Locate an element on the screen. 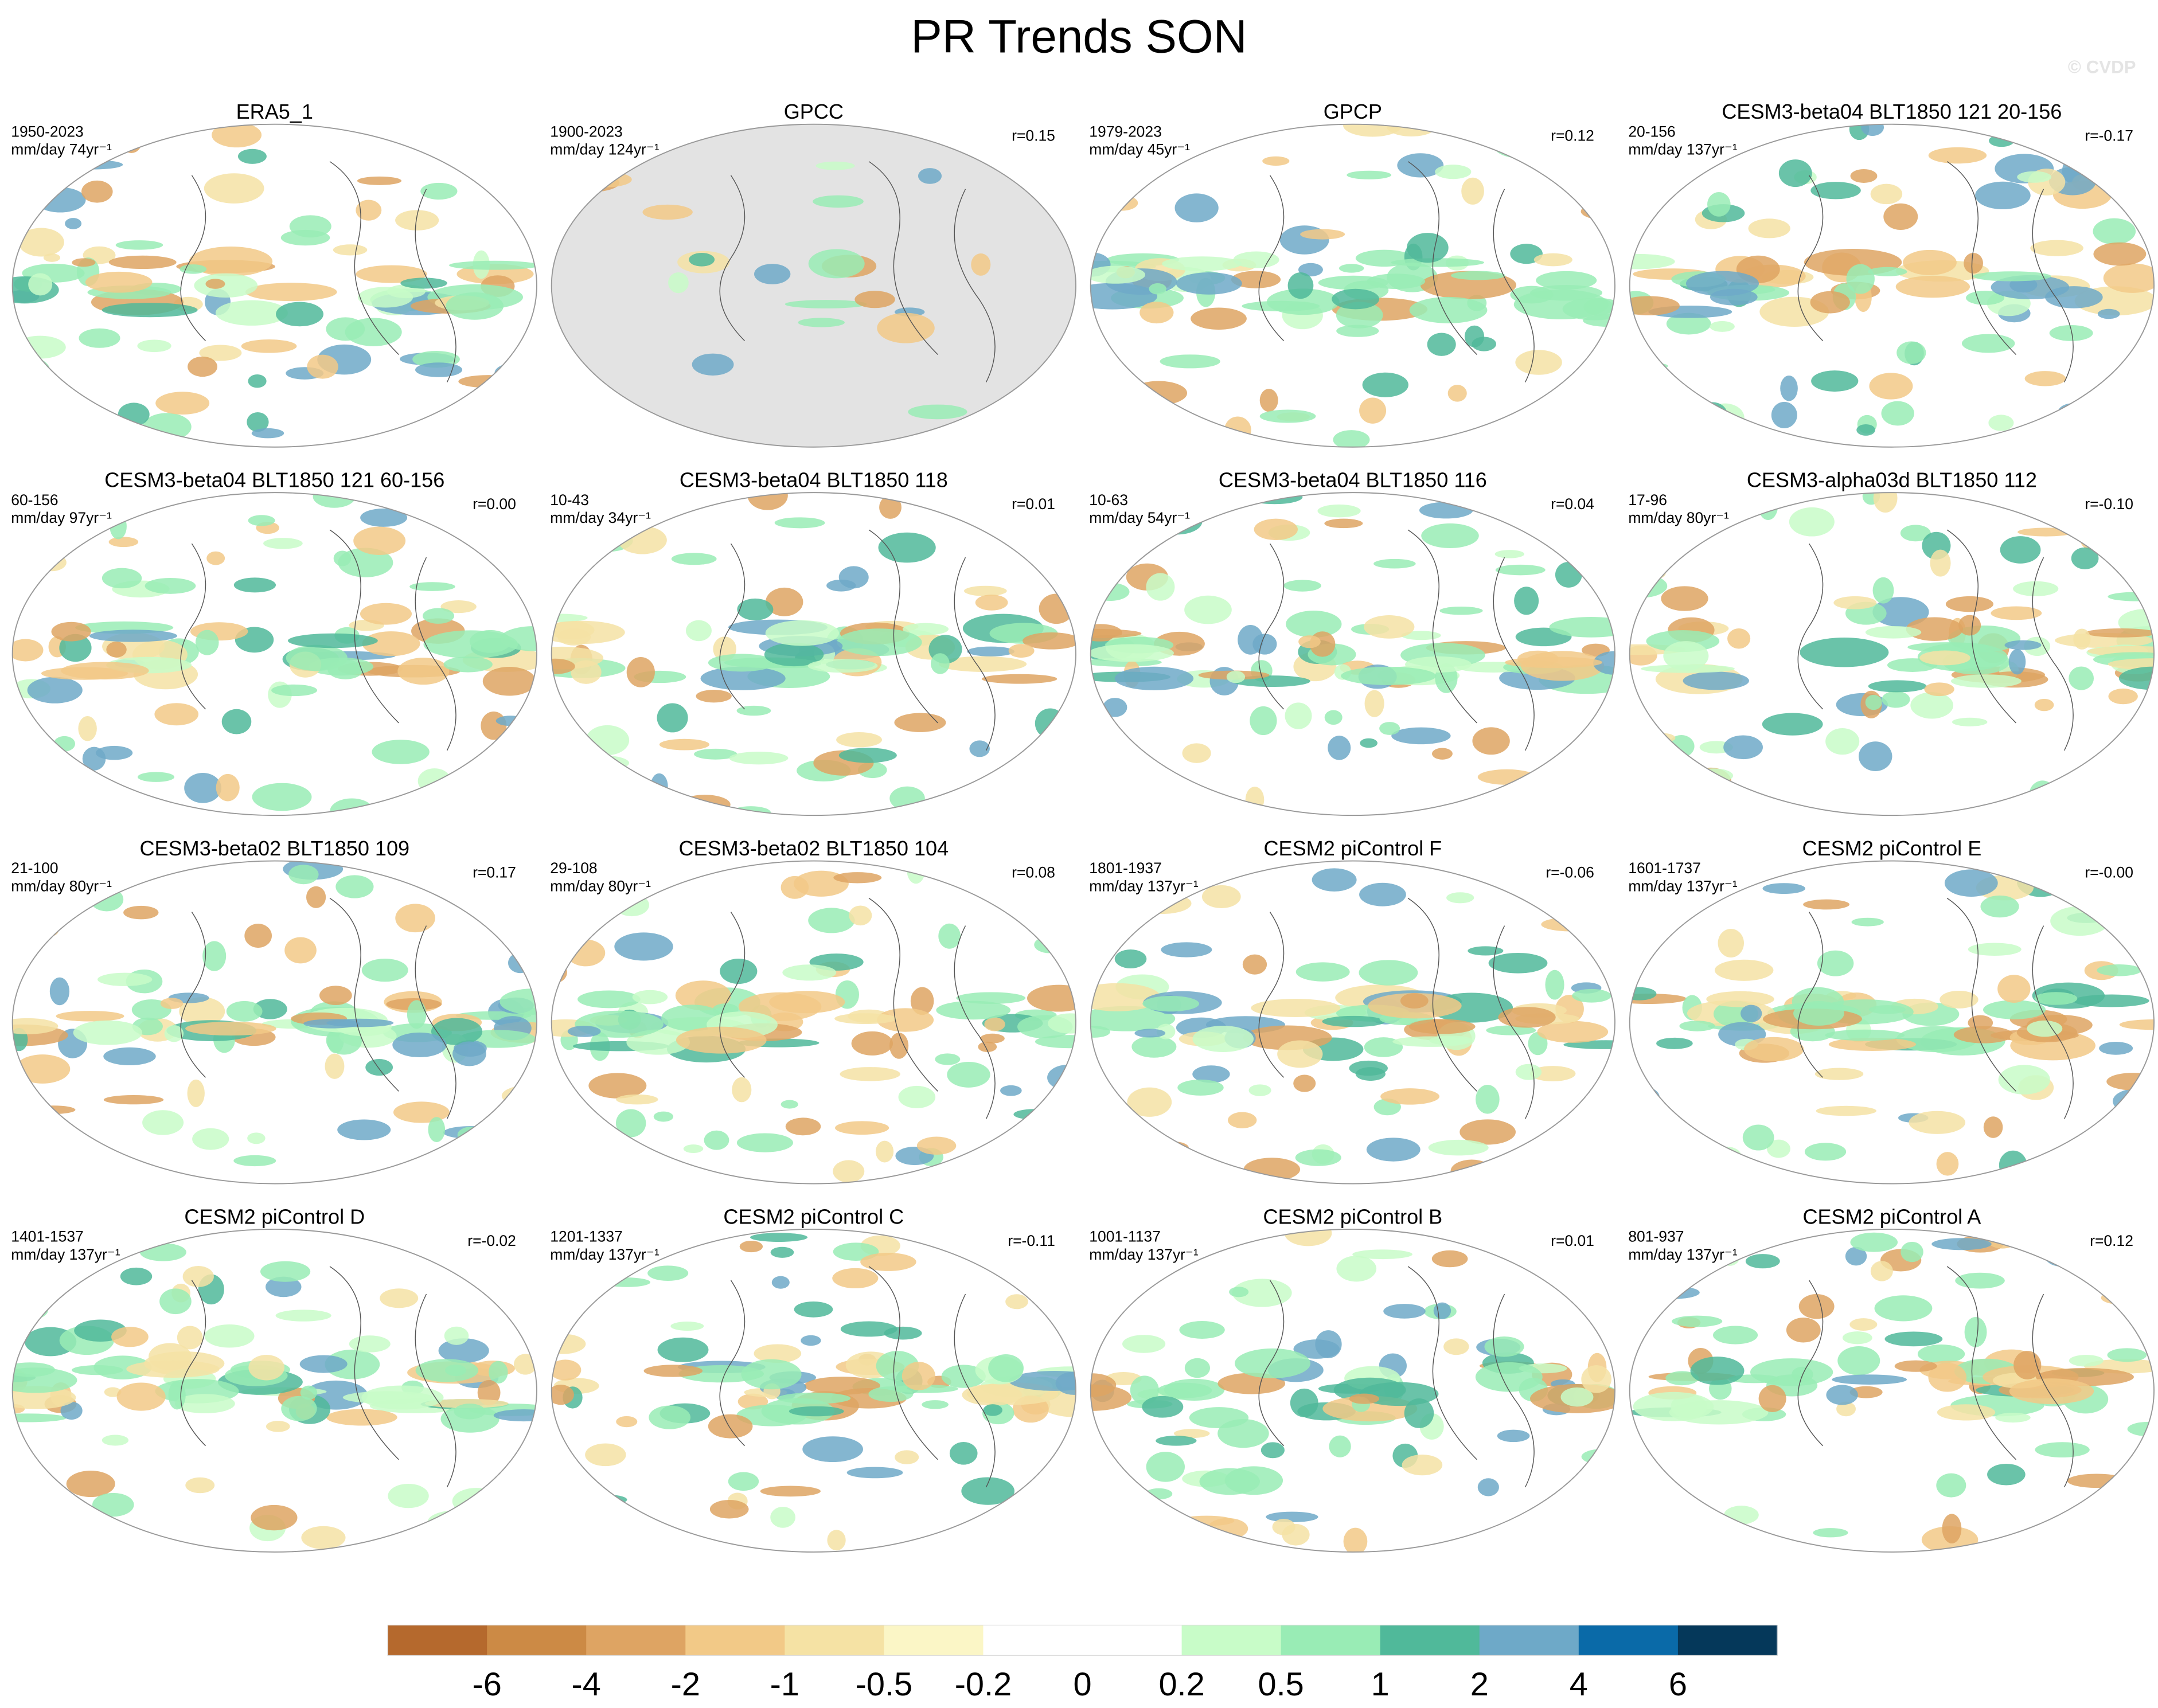 The image size is (2158, 1708). panel-title: CESM2 piControl C is located at coordinates (813, 1216).